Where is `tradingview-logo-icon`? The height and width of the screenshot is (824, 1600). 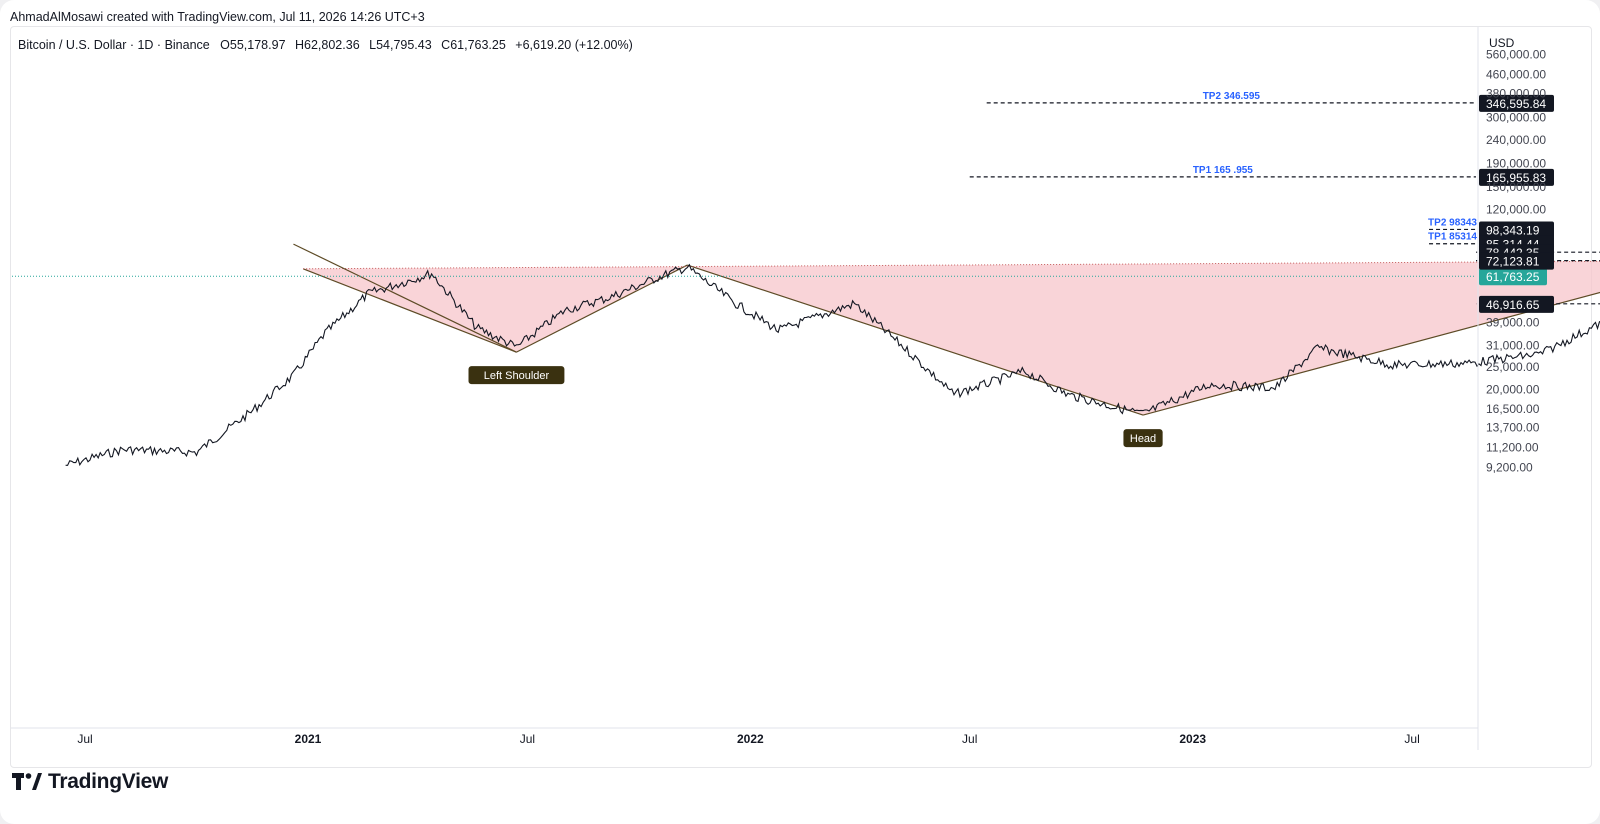 tradingview-logo-icon is located at coordinates (27, 781).